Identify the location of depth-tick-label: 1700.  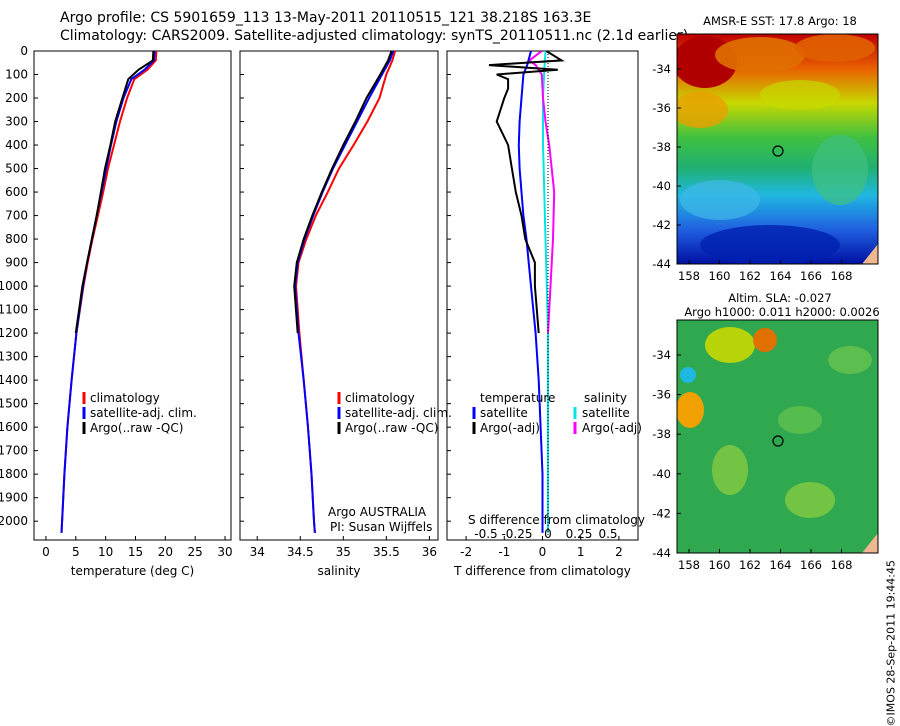
(14, 451).